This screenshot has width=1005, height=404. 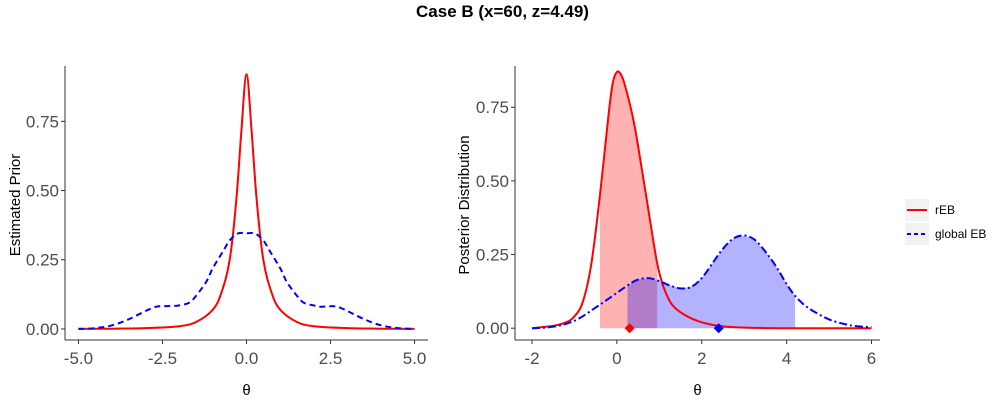 What do you see at coordinates (718, 328) in the screenshot?
I see `point-estimate-global-eb` at bounding box center [718, 328].